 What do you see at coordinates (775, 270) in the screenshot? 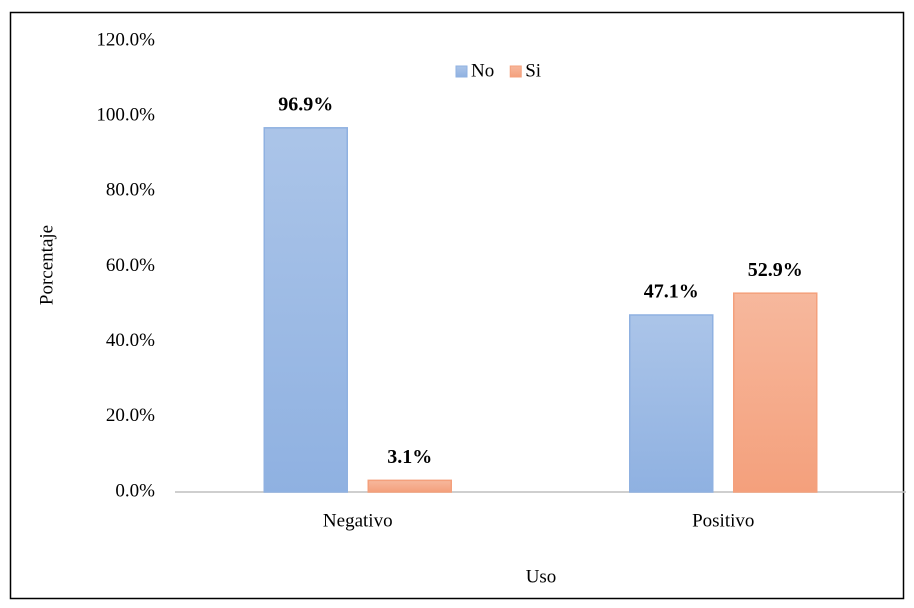
I see `data-label: 52.9%` at bounding box center [775, 270].